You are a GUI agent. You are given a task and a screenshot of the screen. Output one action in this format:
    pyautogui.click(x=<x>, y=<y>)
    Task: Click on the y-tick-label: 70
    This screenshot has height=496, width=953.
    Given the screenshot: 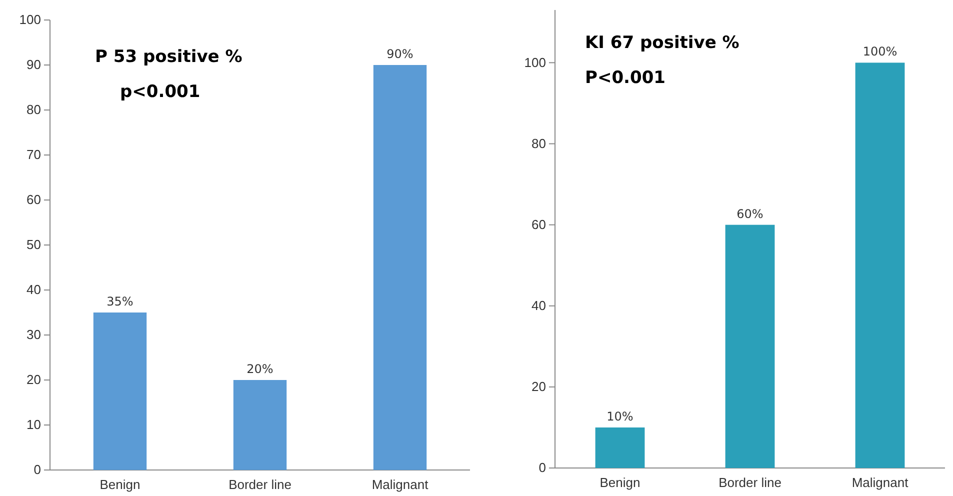 What is the action you would take?
    pyautogui.click(x=33, y=154)
    